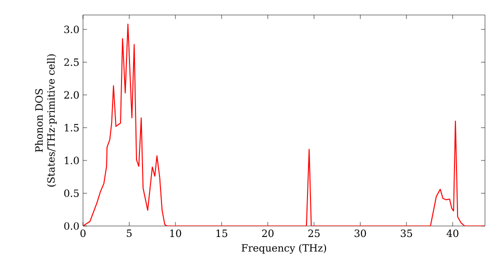 The image size is (500, 280). Describe the element at coordinates (406, 234) in the screenshot. I see `x-tick-label: 35` at that location.